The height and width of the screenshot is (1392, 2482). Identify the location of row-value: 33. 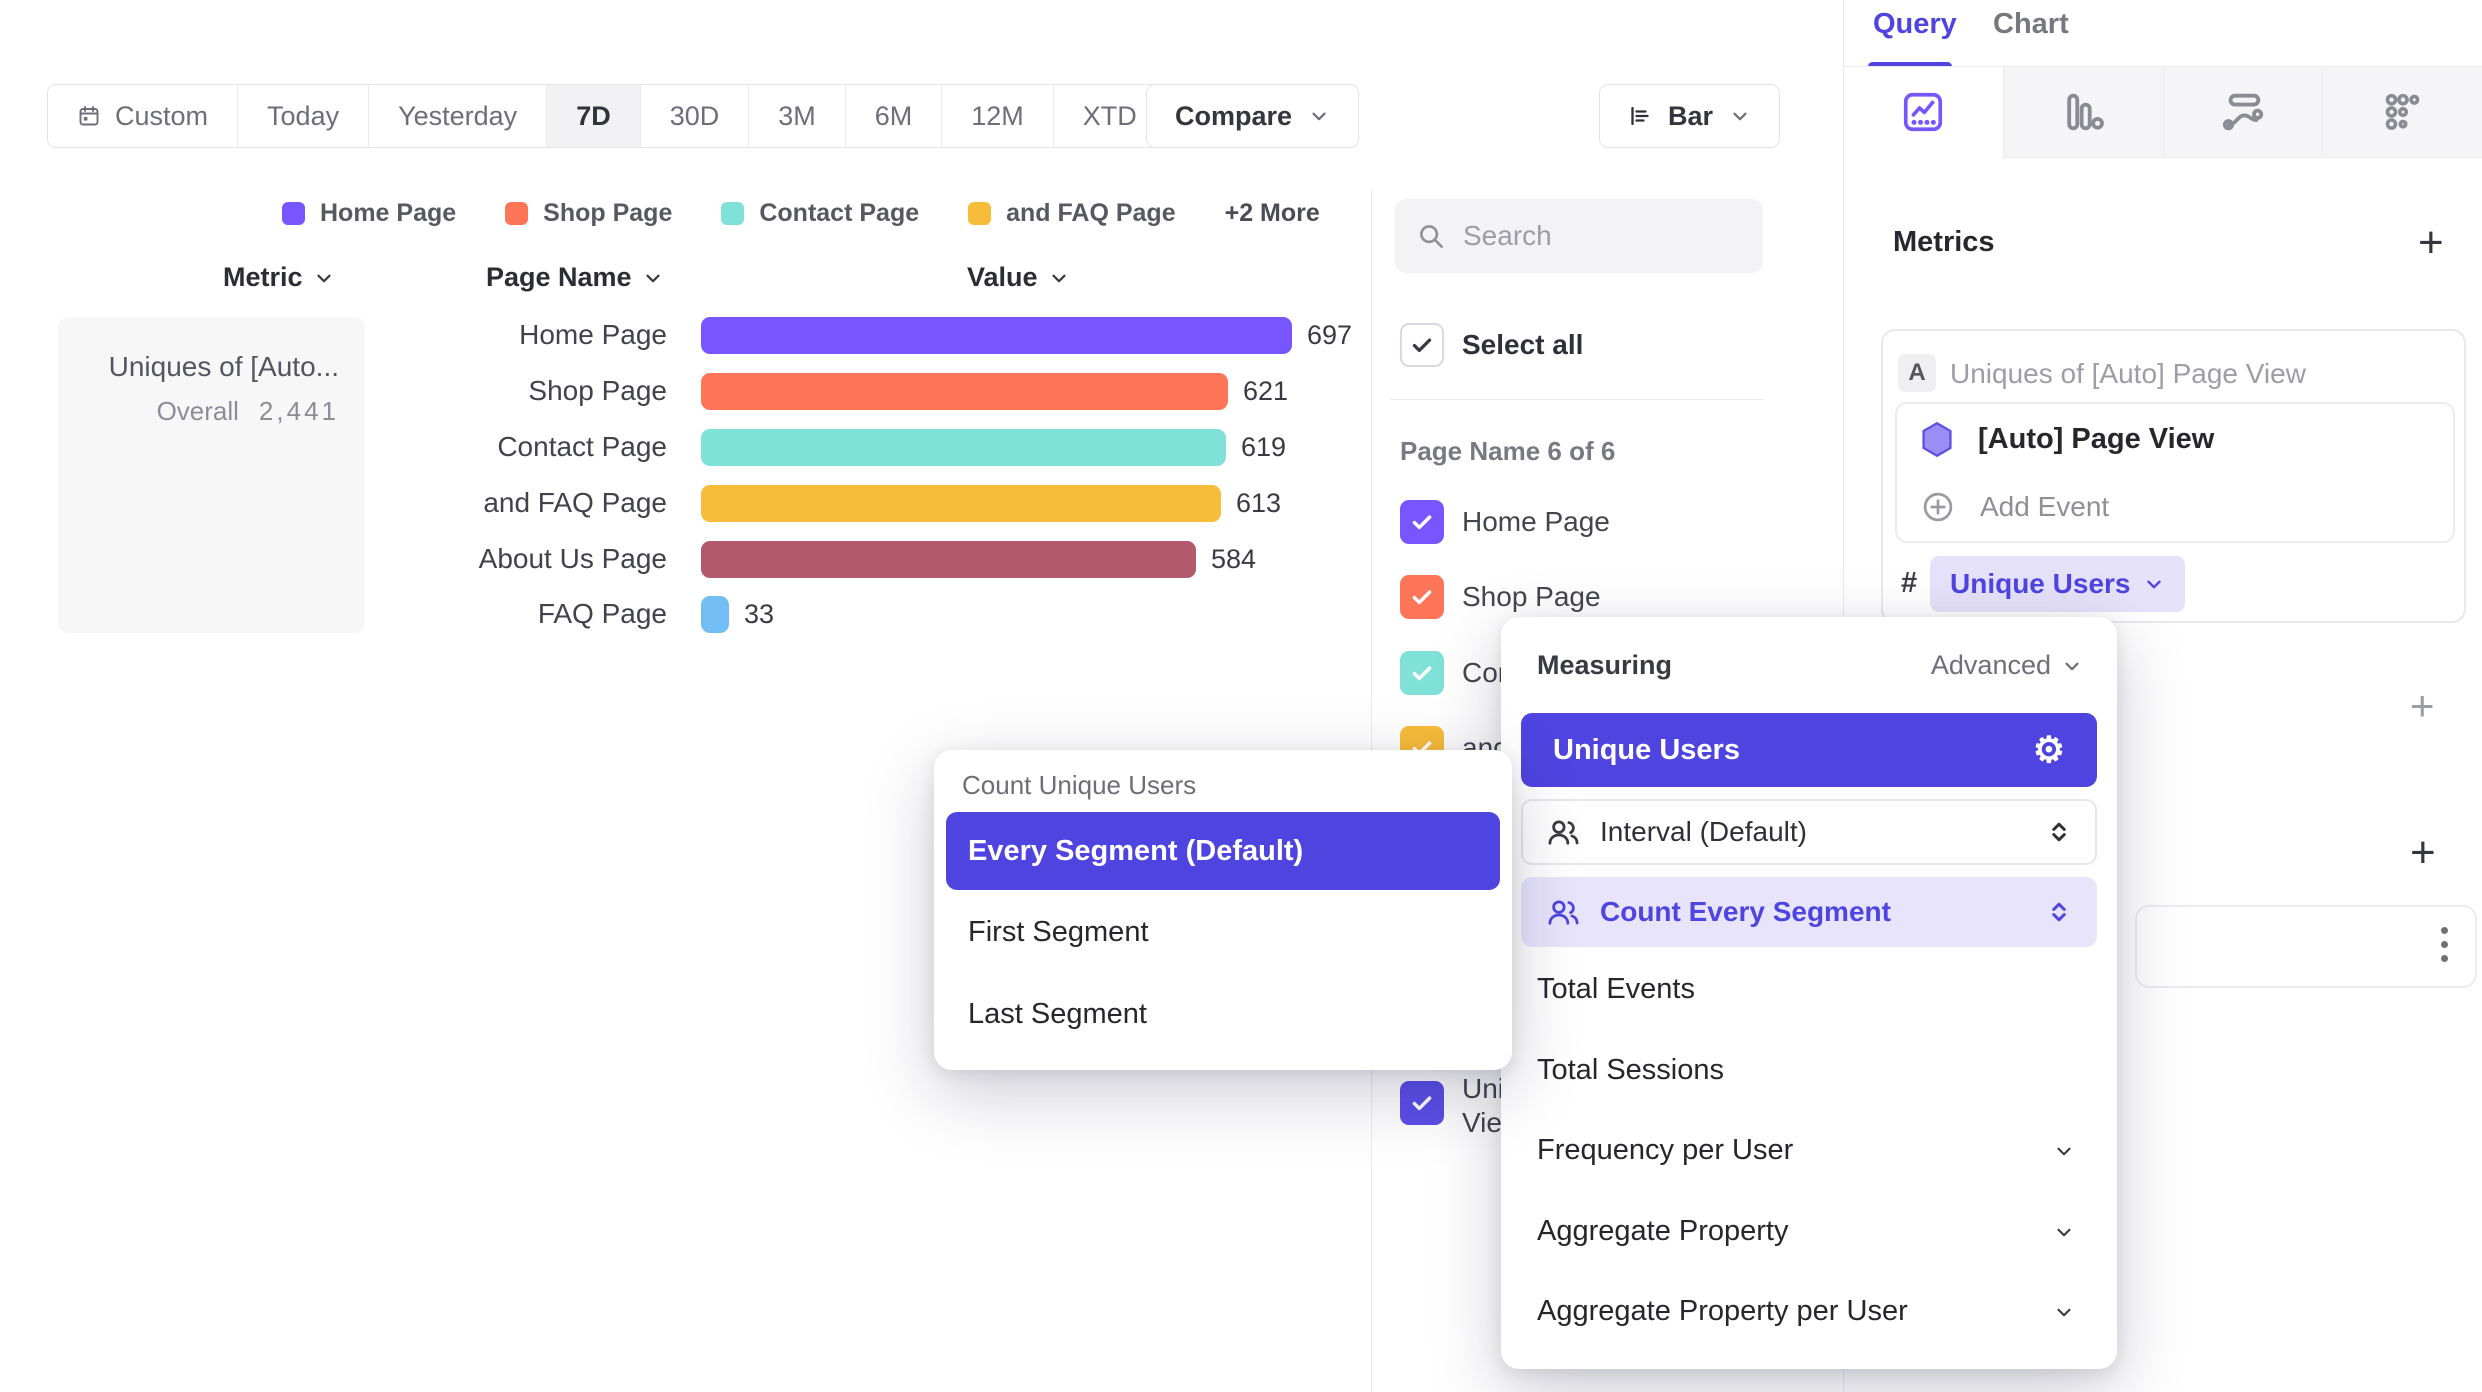
(759, 613).